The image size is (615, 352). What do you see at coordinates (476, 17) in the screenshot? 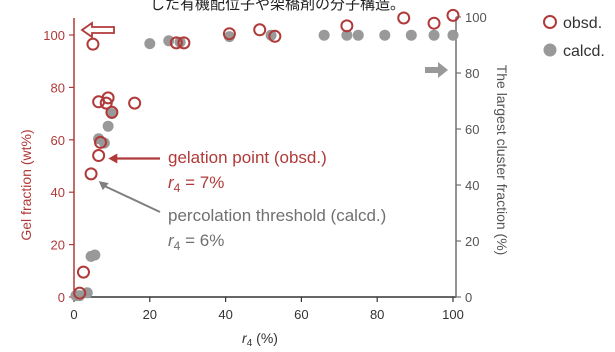
I see `y-right-tick-label: 100` at bounding box center [476, 17].